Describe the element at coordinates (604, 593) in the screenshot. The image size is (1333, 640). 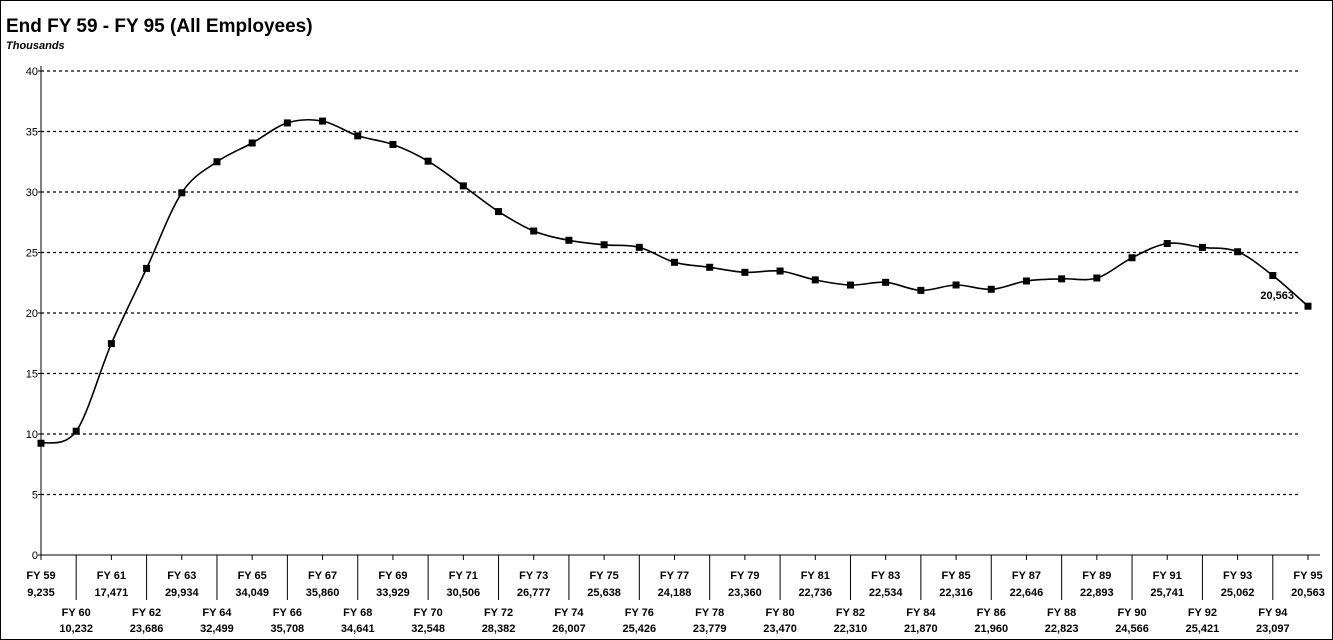
I see `x-value-label: 25,638` at that location.